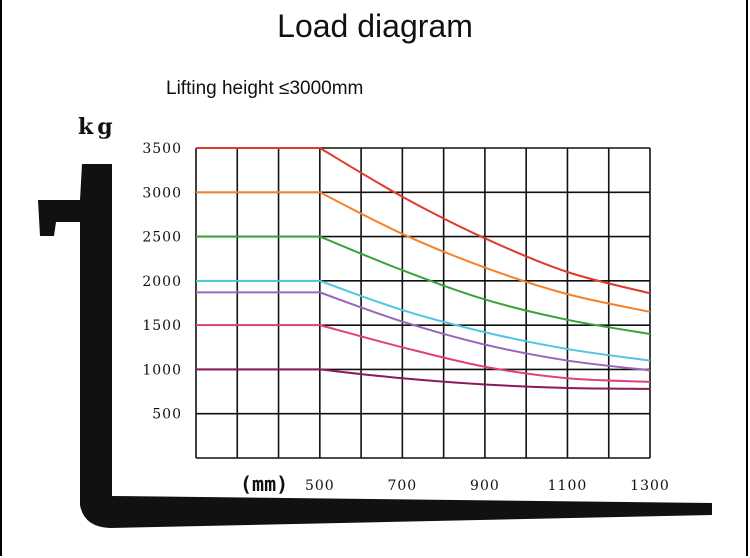 This screenshot has width=750, height=558. I want to click on y-tick-labels: 3500 3000 2500 2000 1500 1000 500, so click(162, 282).